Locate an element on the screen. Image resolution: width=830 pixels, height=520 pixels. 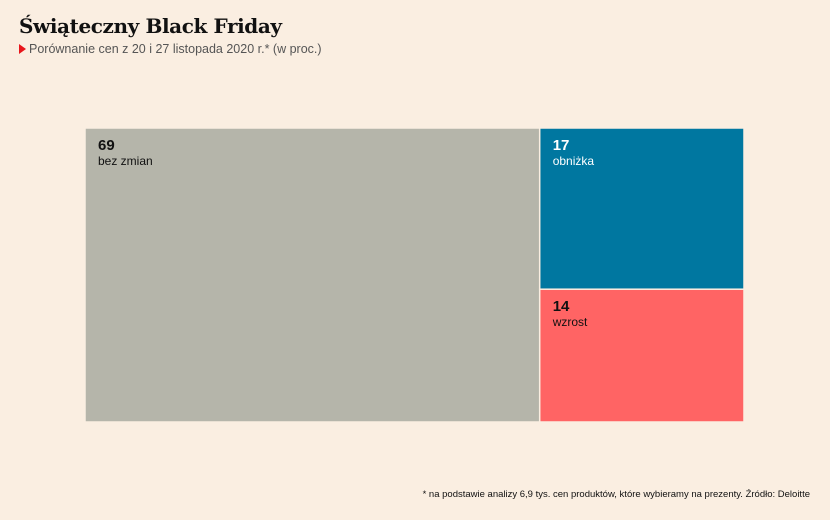
tile-value-bez-zmian: 69 is located at coordinates (106, 145).